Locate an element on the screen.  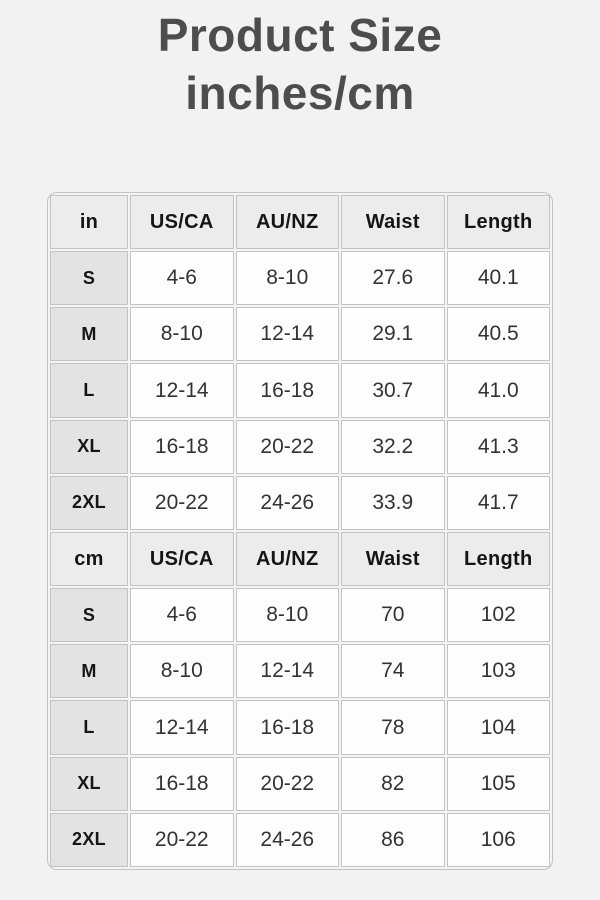
size-value-cell: 105 is located at coordinates (498, 783).